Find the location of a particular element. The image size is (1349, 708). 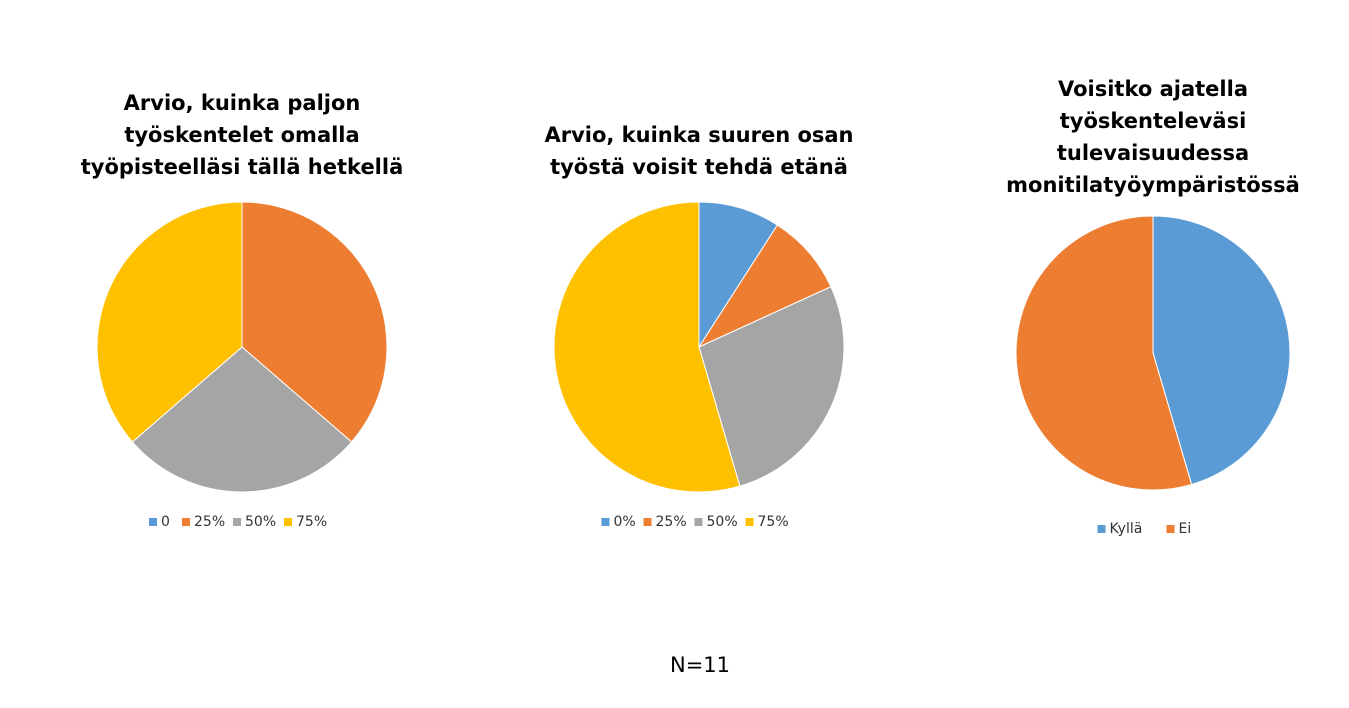

legend-label: 0% is located at coordinates (625, 522).